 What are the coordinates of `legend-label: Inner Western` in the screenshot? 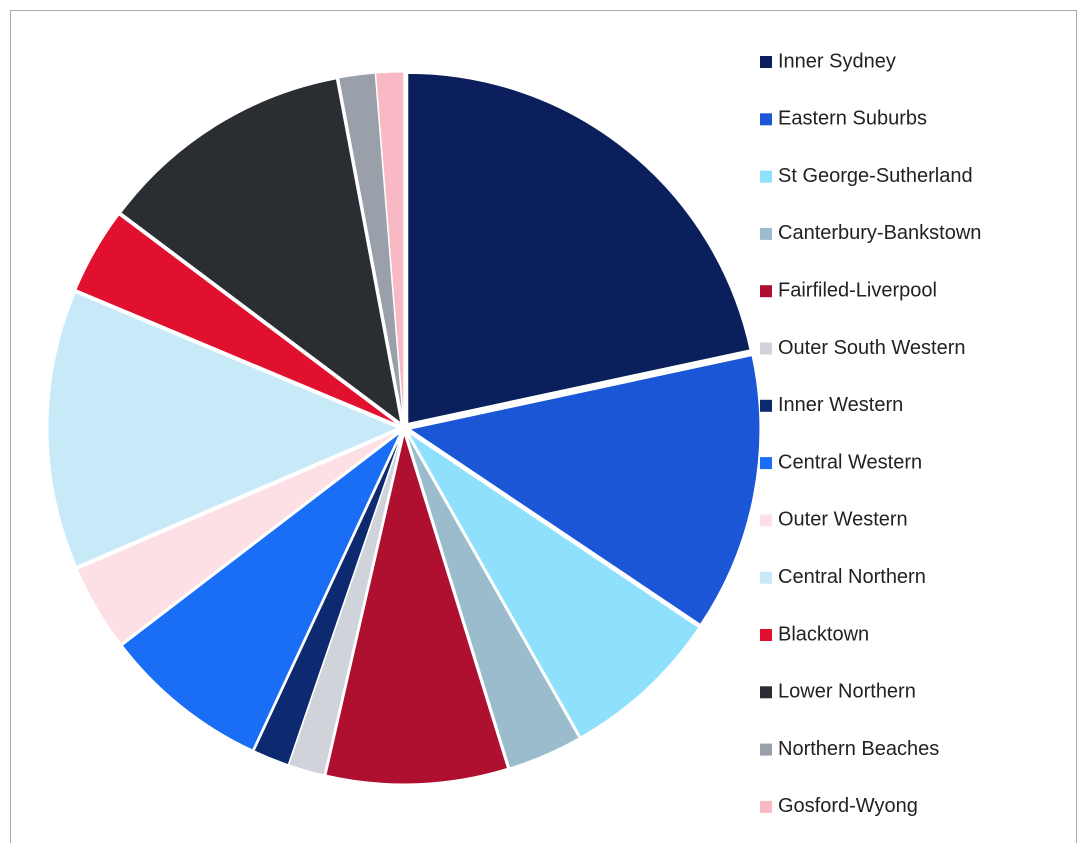 It's located at (840, 405).